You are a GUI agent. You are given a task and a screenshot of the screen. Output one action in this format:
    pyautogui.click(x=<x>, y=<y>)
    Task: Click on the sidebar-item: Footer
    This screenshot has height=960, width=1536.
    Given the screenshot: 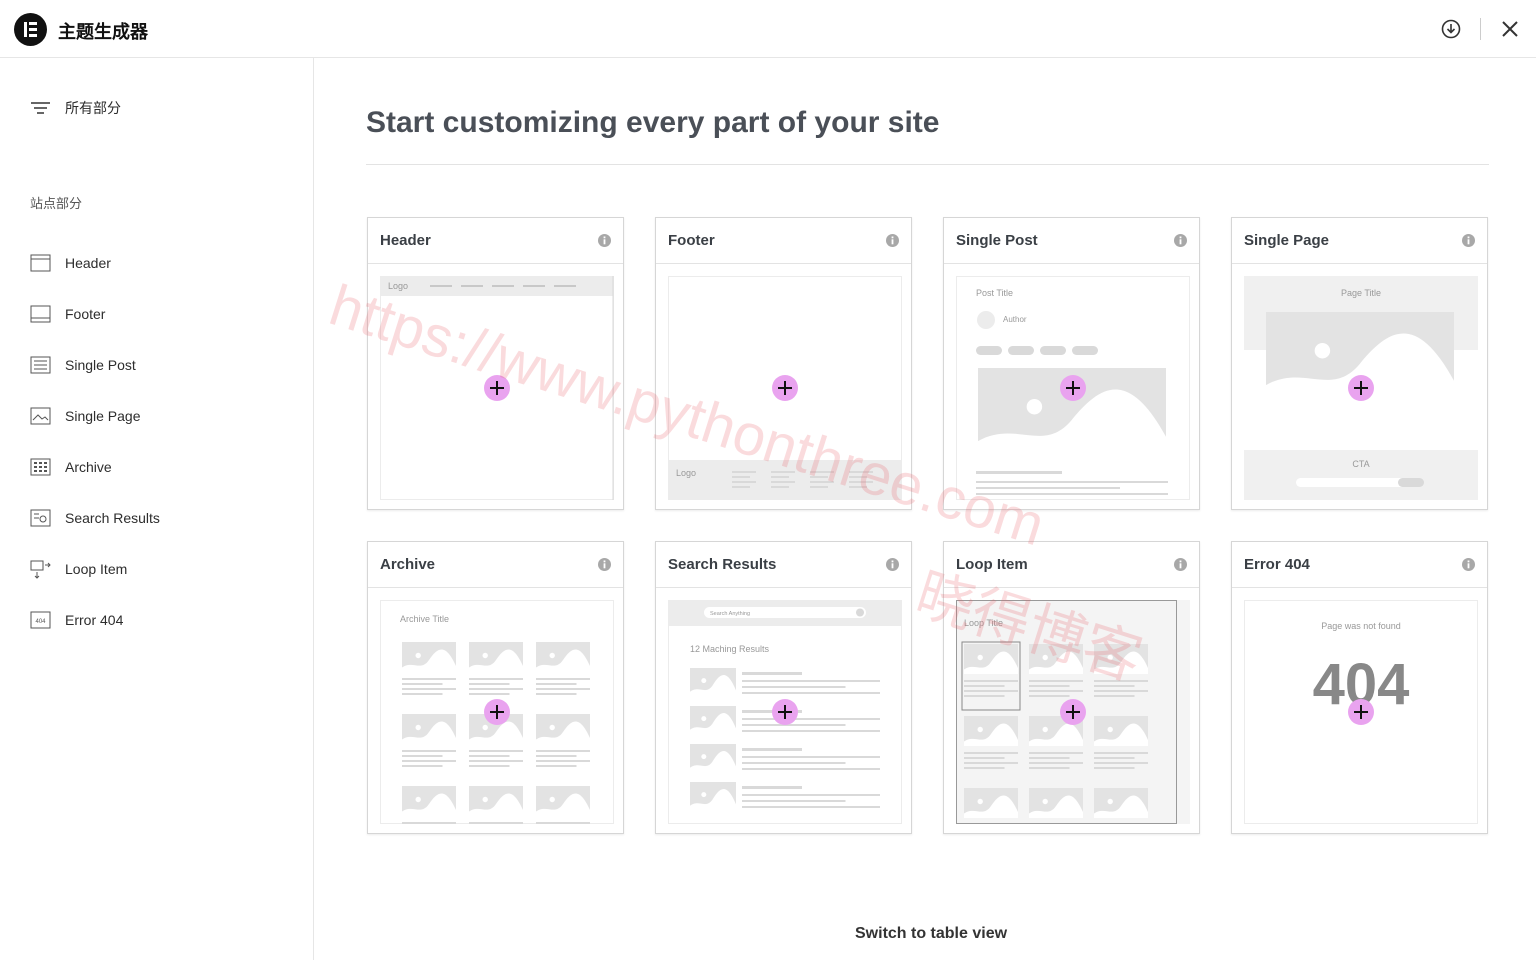 What is the action you would take?
    pyautogui.click(x=67, y=314)
    